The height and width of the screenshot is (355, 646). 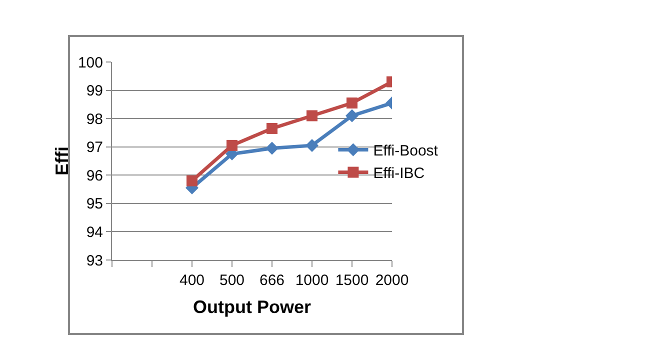 What do you see at coordinates (192, 280) in the screenshot?
I see `x-tick-label: 400` at bounding box center [192, 280].